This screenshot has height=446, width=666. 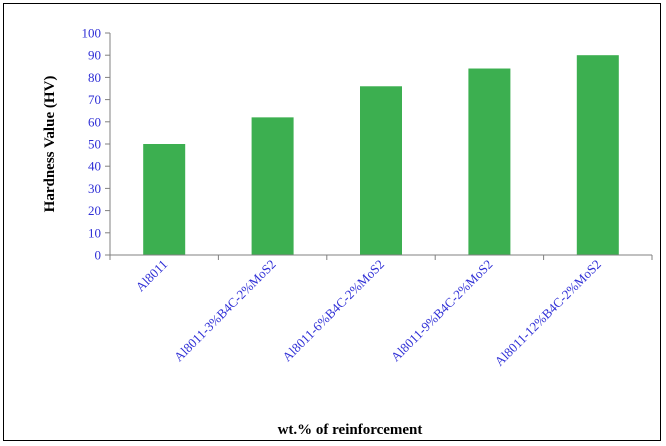 What do you see at coordinates (94, 210) in the screenshot?
I see `y-tick-label: 20` at bounding box center [94, 210].